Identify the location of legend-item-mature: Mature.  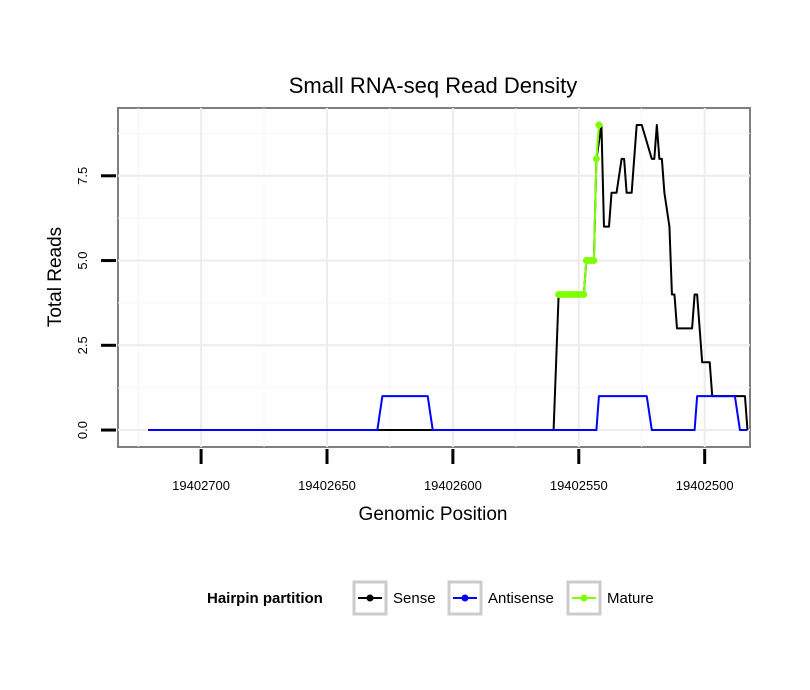
(610, 598).